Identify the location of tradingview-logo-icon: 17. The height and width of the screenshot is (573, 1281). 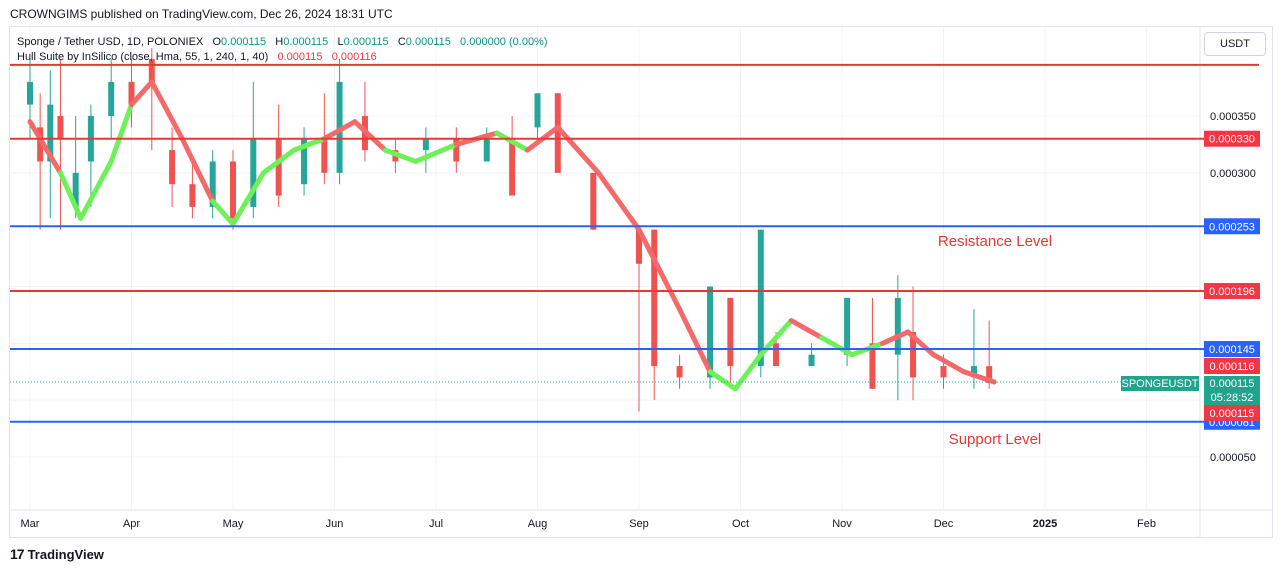
(17, 554).